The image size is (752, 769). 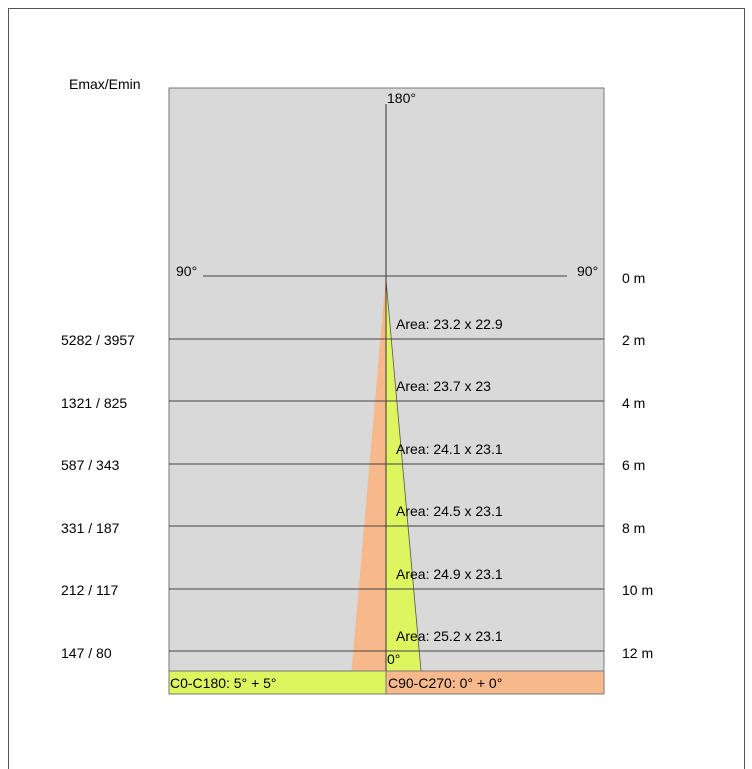 What do you see at coordinates (393, 659) in the screenshot?
I see `angle-label-bottom: 0°` at bounding box center [393, 659].